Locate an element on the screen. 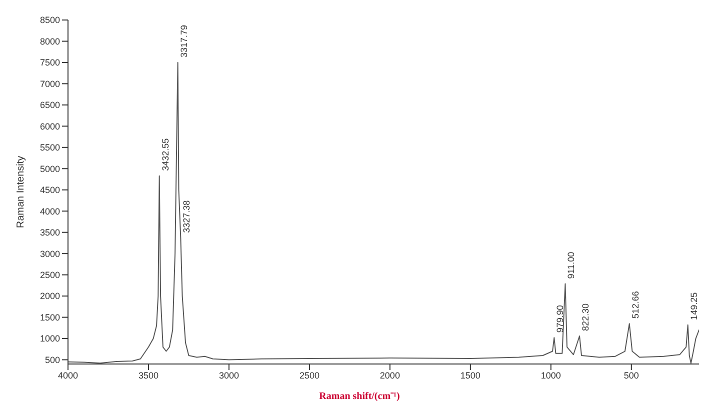  x-tick-label: 1000 is located at coordinates (550, 375).